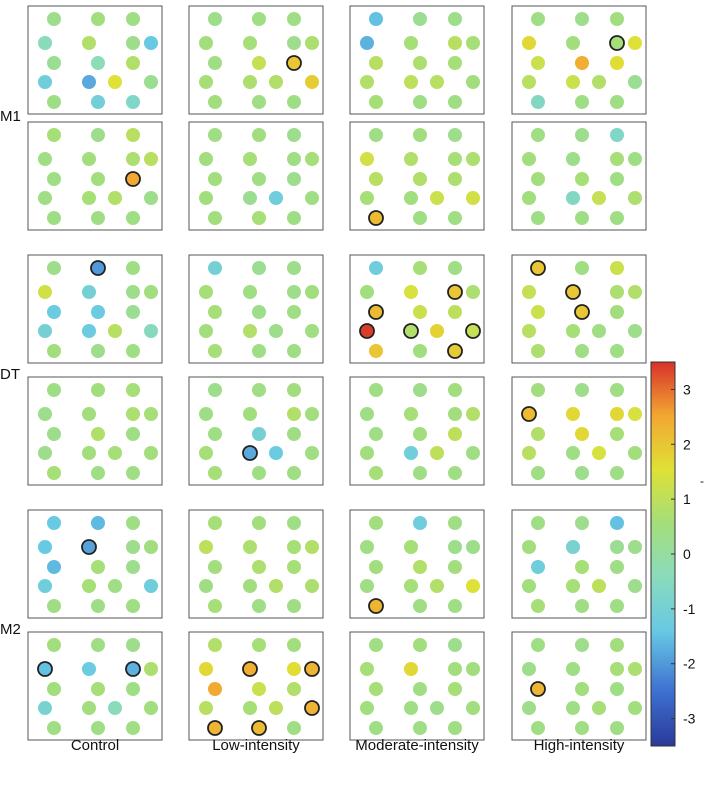 The width and height of the screenshot is (709, 785). Describe the element at coordinates (689, 609) in the screenshot. I see `colorbar-tick-label: -1` at that location.